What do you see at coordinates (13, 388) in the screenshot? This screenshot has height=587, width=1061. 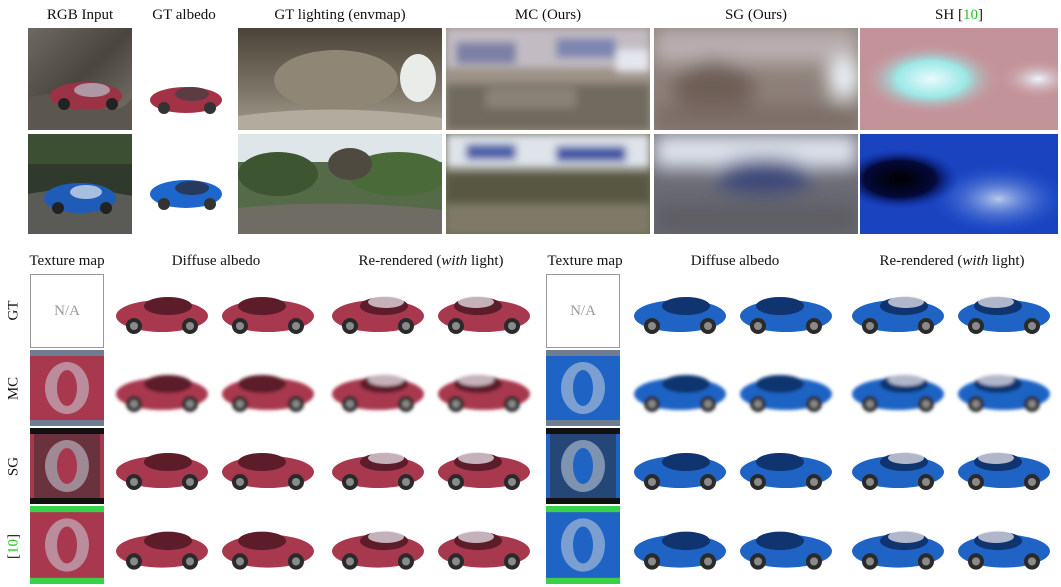 I see `row-label-mc: MC` at bounding box center [13, 388].